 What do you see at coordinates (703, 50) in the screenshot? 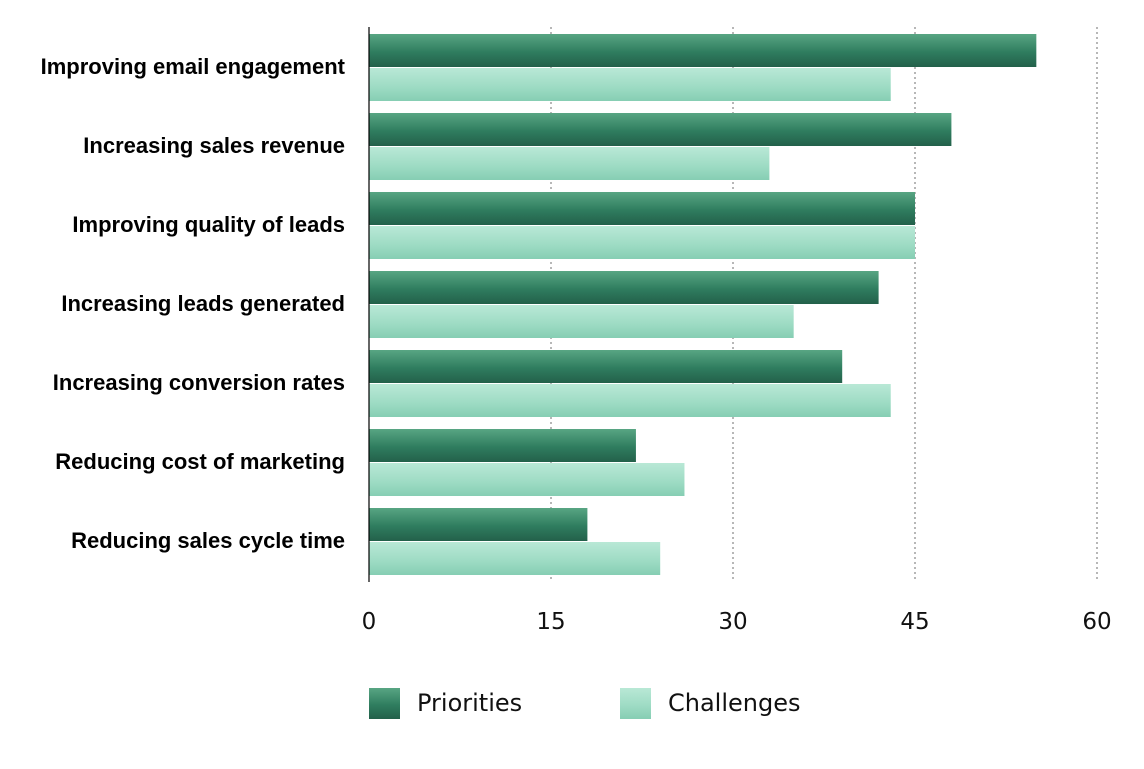
I see `bar-priorities-improving-email-engagement` at bounding box center [703, 50].